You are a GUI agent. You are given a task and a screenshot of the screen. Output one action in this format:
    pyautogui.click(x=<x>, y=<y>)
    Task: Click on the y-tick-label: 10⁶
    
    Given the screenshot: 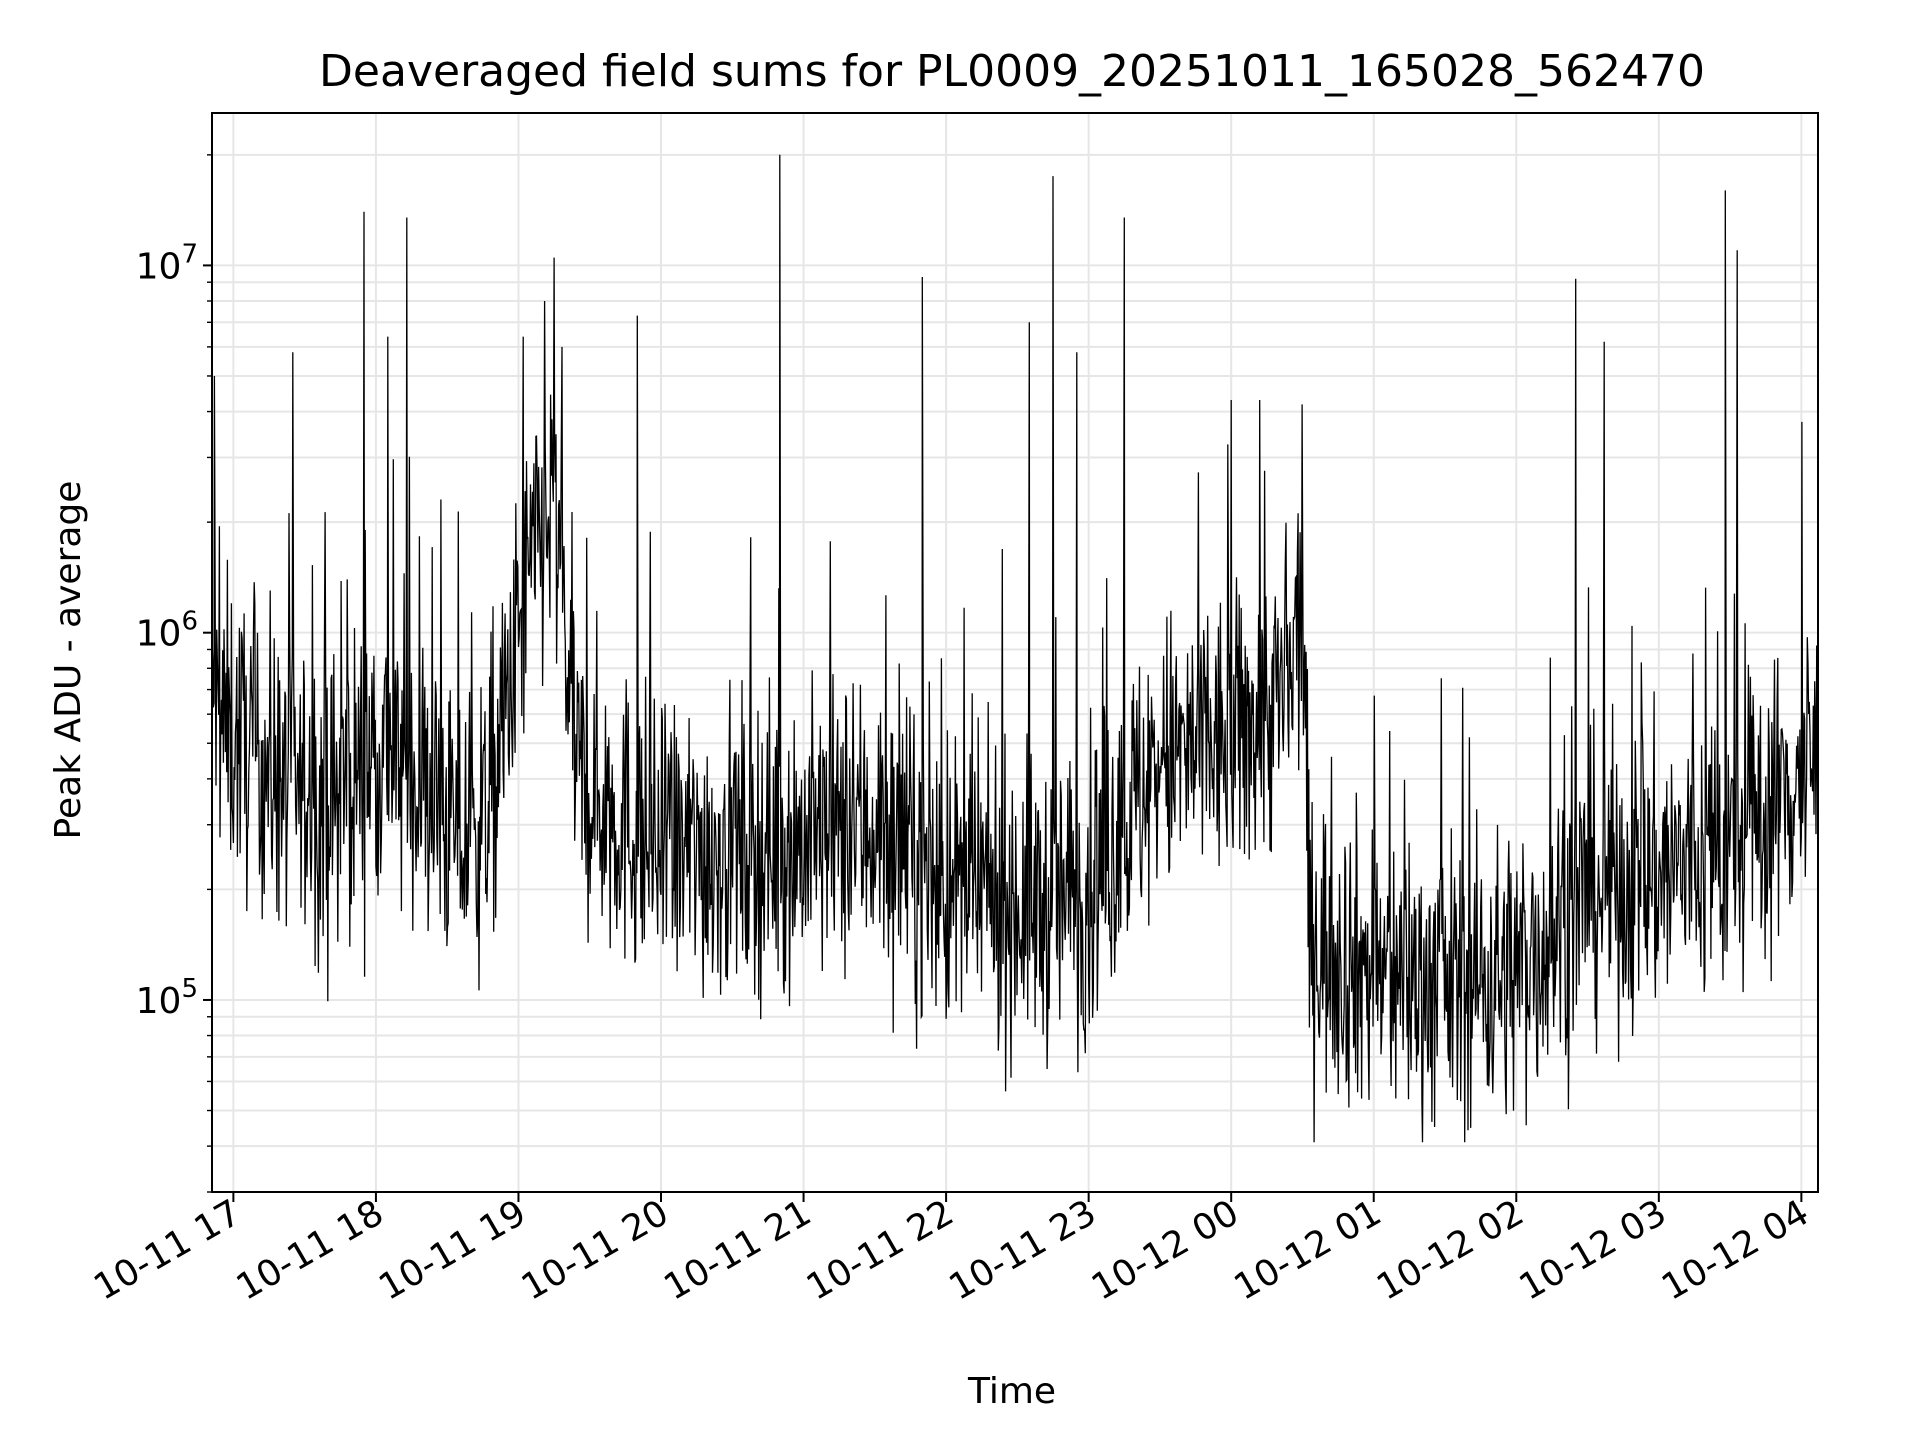 What is the action you would take?
    pyautogui.click(x=167, y=631)
    